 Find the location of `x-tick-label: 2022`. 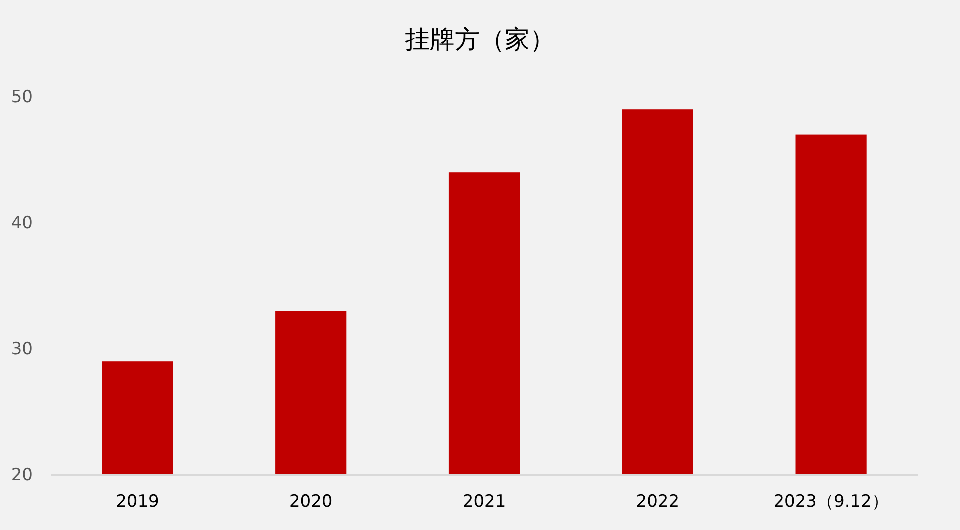

x-tick-label: 2022 is located at coordinates (658, 502).